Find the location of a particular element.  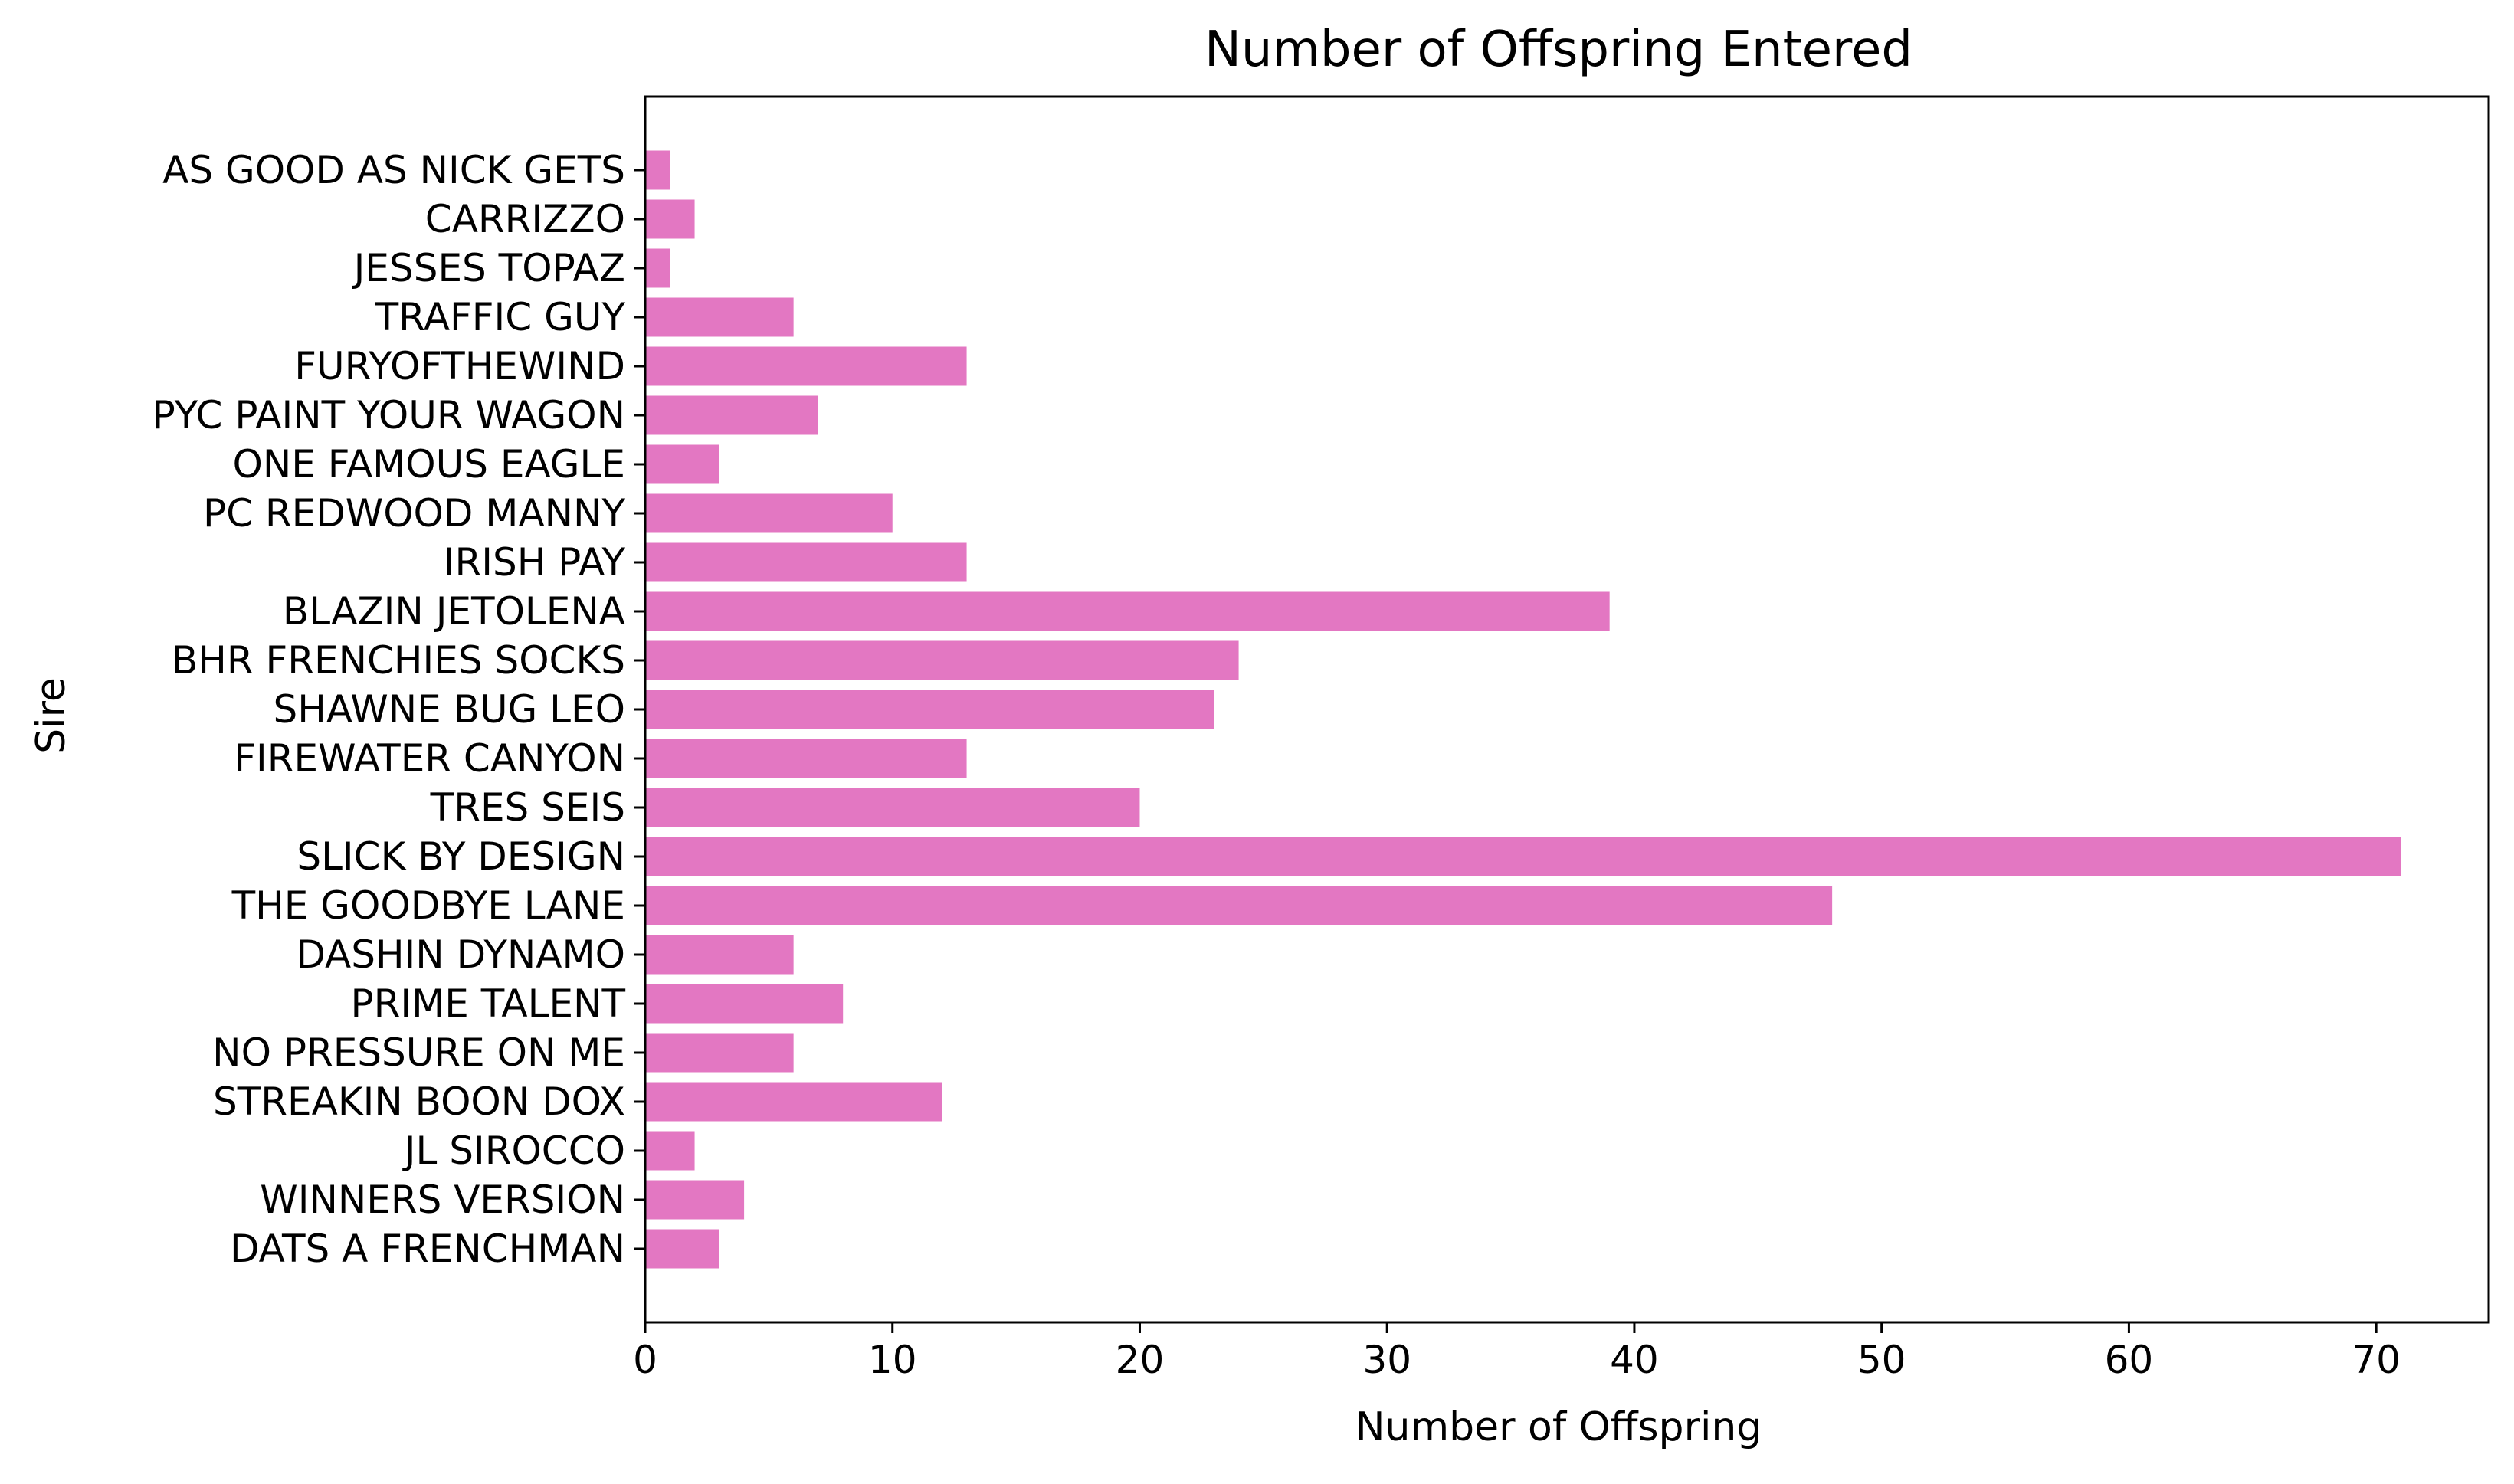

bar-shawne-bug-leo is located at coordinates (929, 709).